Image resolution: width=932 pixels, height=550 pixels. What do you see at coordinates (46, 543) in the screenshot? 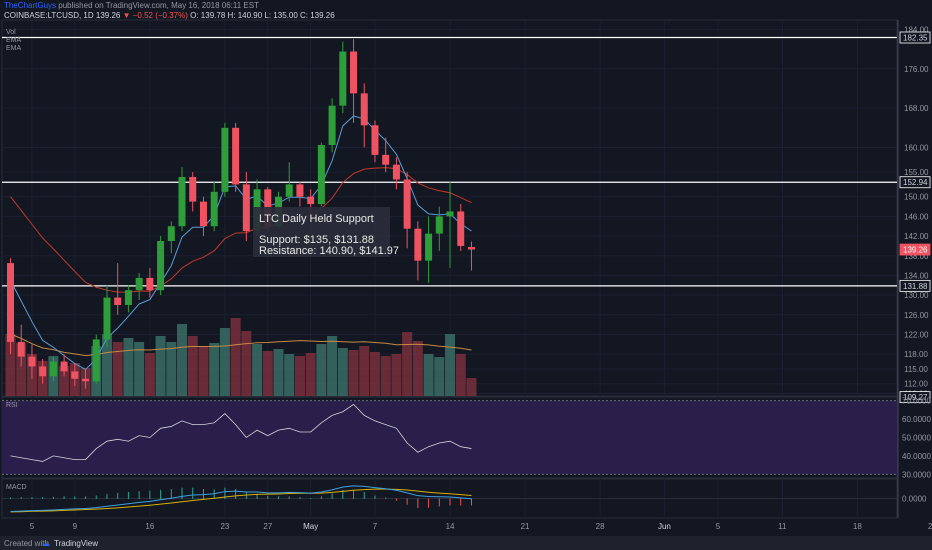
I see `tradingview-logo-icon: ☁` at bounding box center [46, 543].